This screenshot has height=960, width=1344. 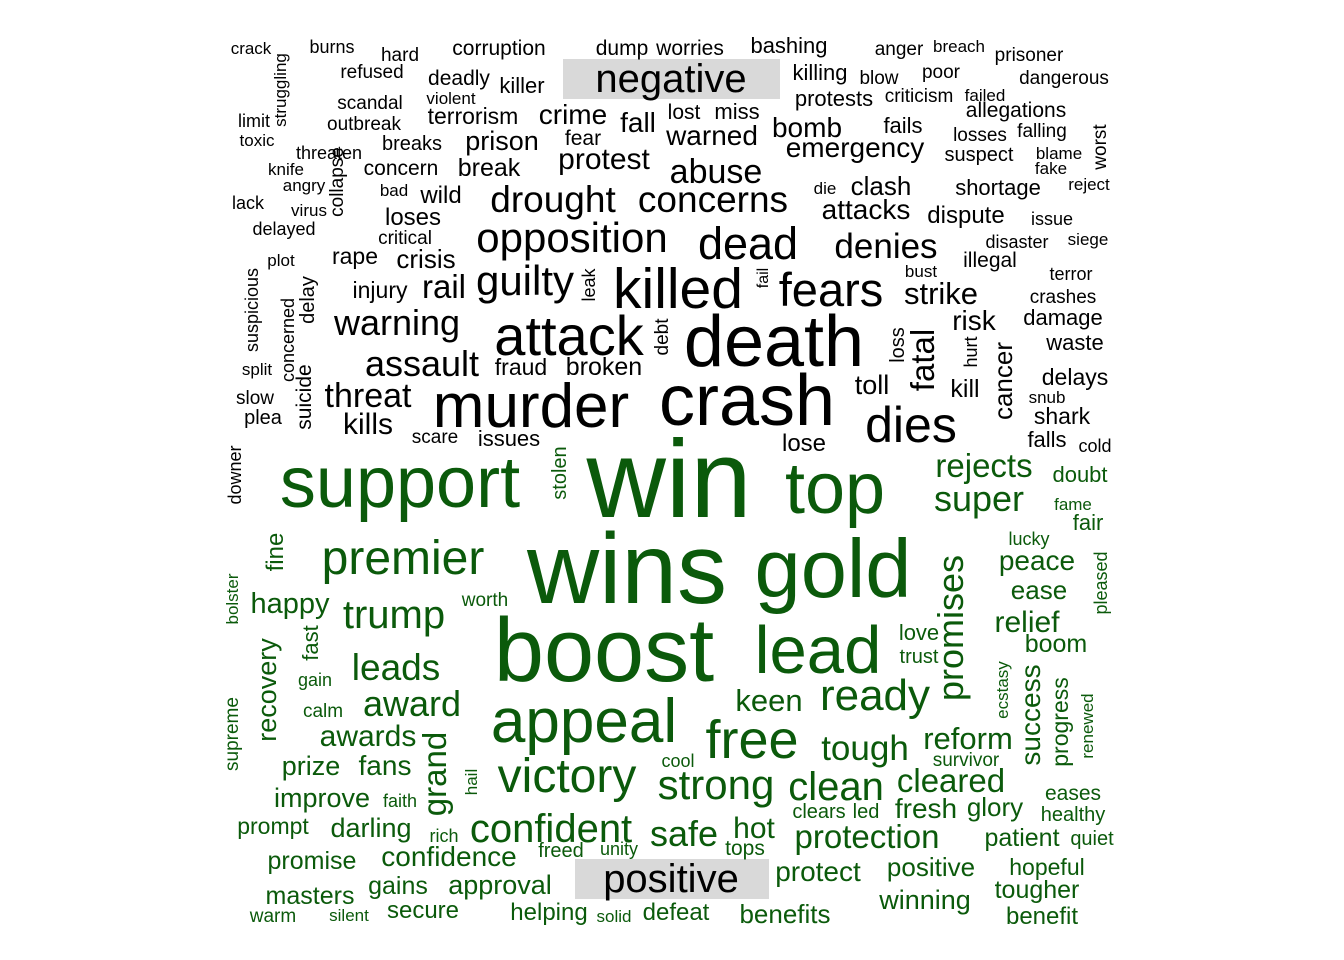 I want to click on positive-word-led: led, so click(x=866, y=812).